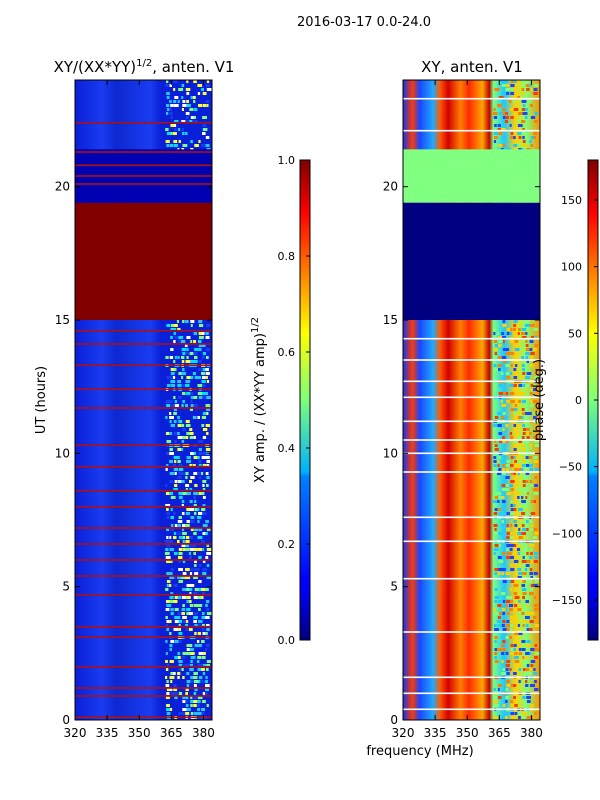  I want to click on right-cbar-tick-label: 0, so click(578, 400).